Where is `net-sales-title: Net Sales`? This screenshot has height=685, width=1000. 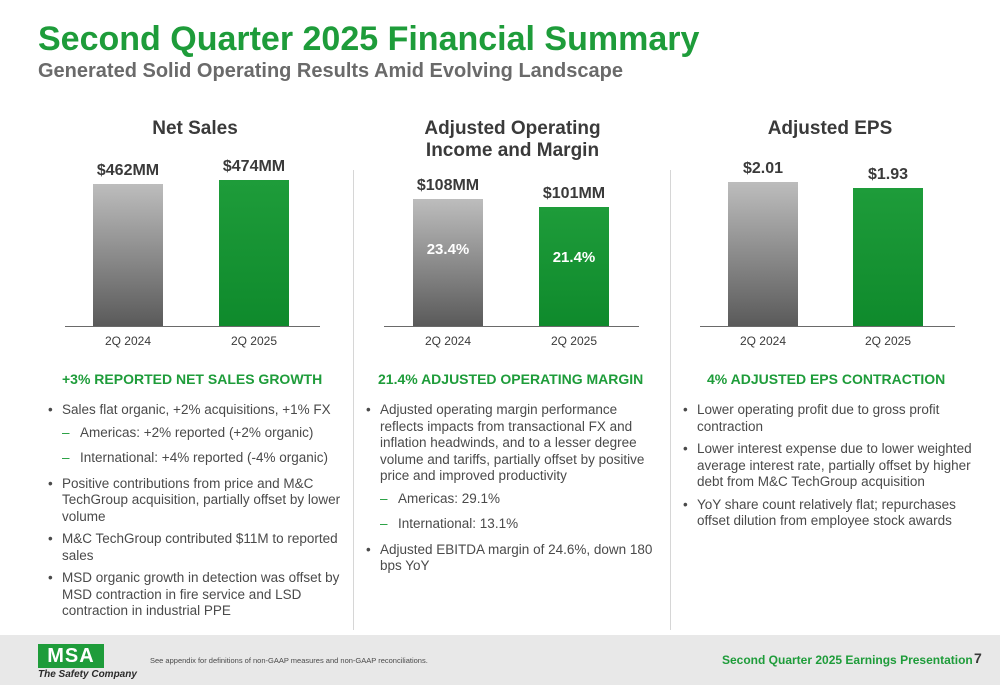
net-sales-title: Net Sales is located at coordinates (195, 128).